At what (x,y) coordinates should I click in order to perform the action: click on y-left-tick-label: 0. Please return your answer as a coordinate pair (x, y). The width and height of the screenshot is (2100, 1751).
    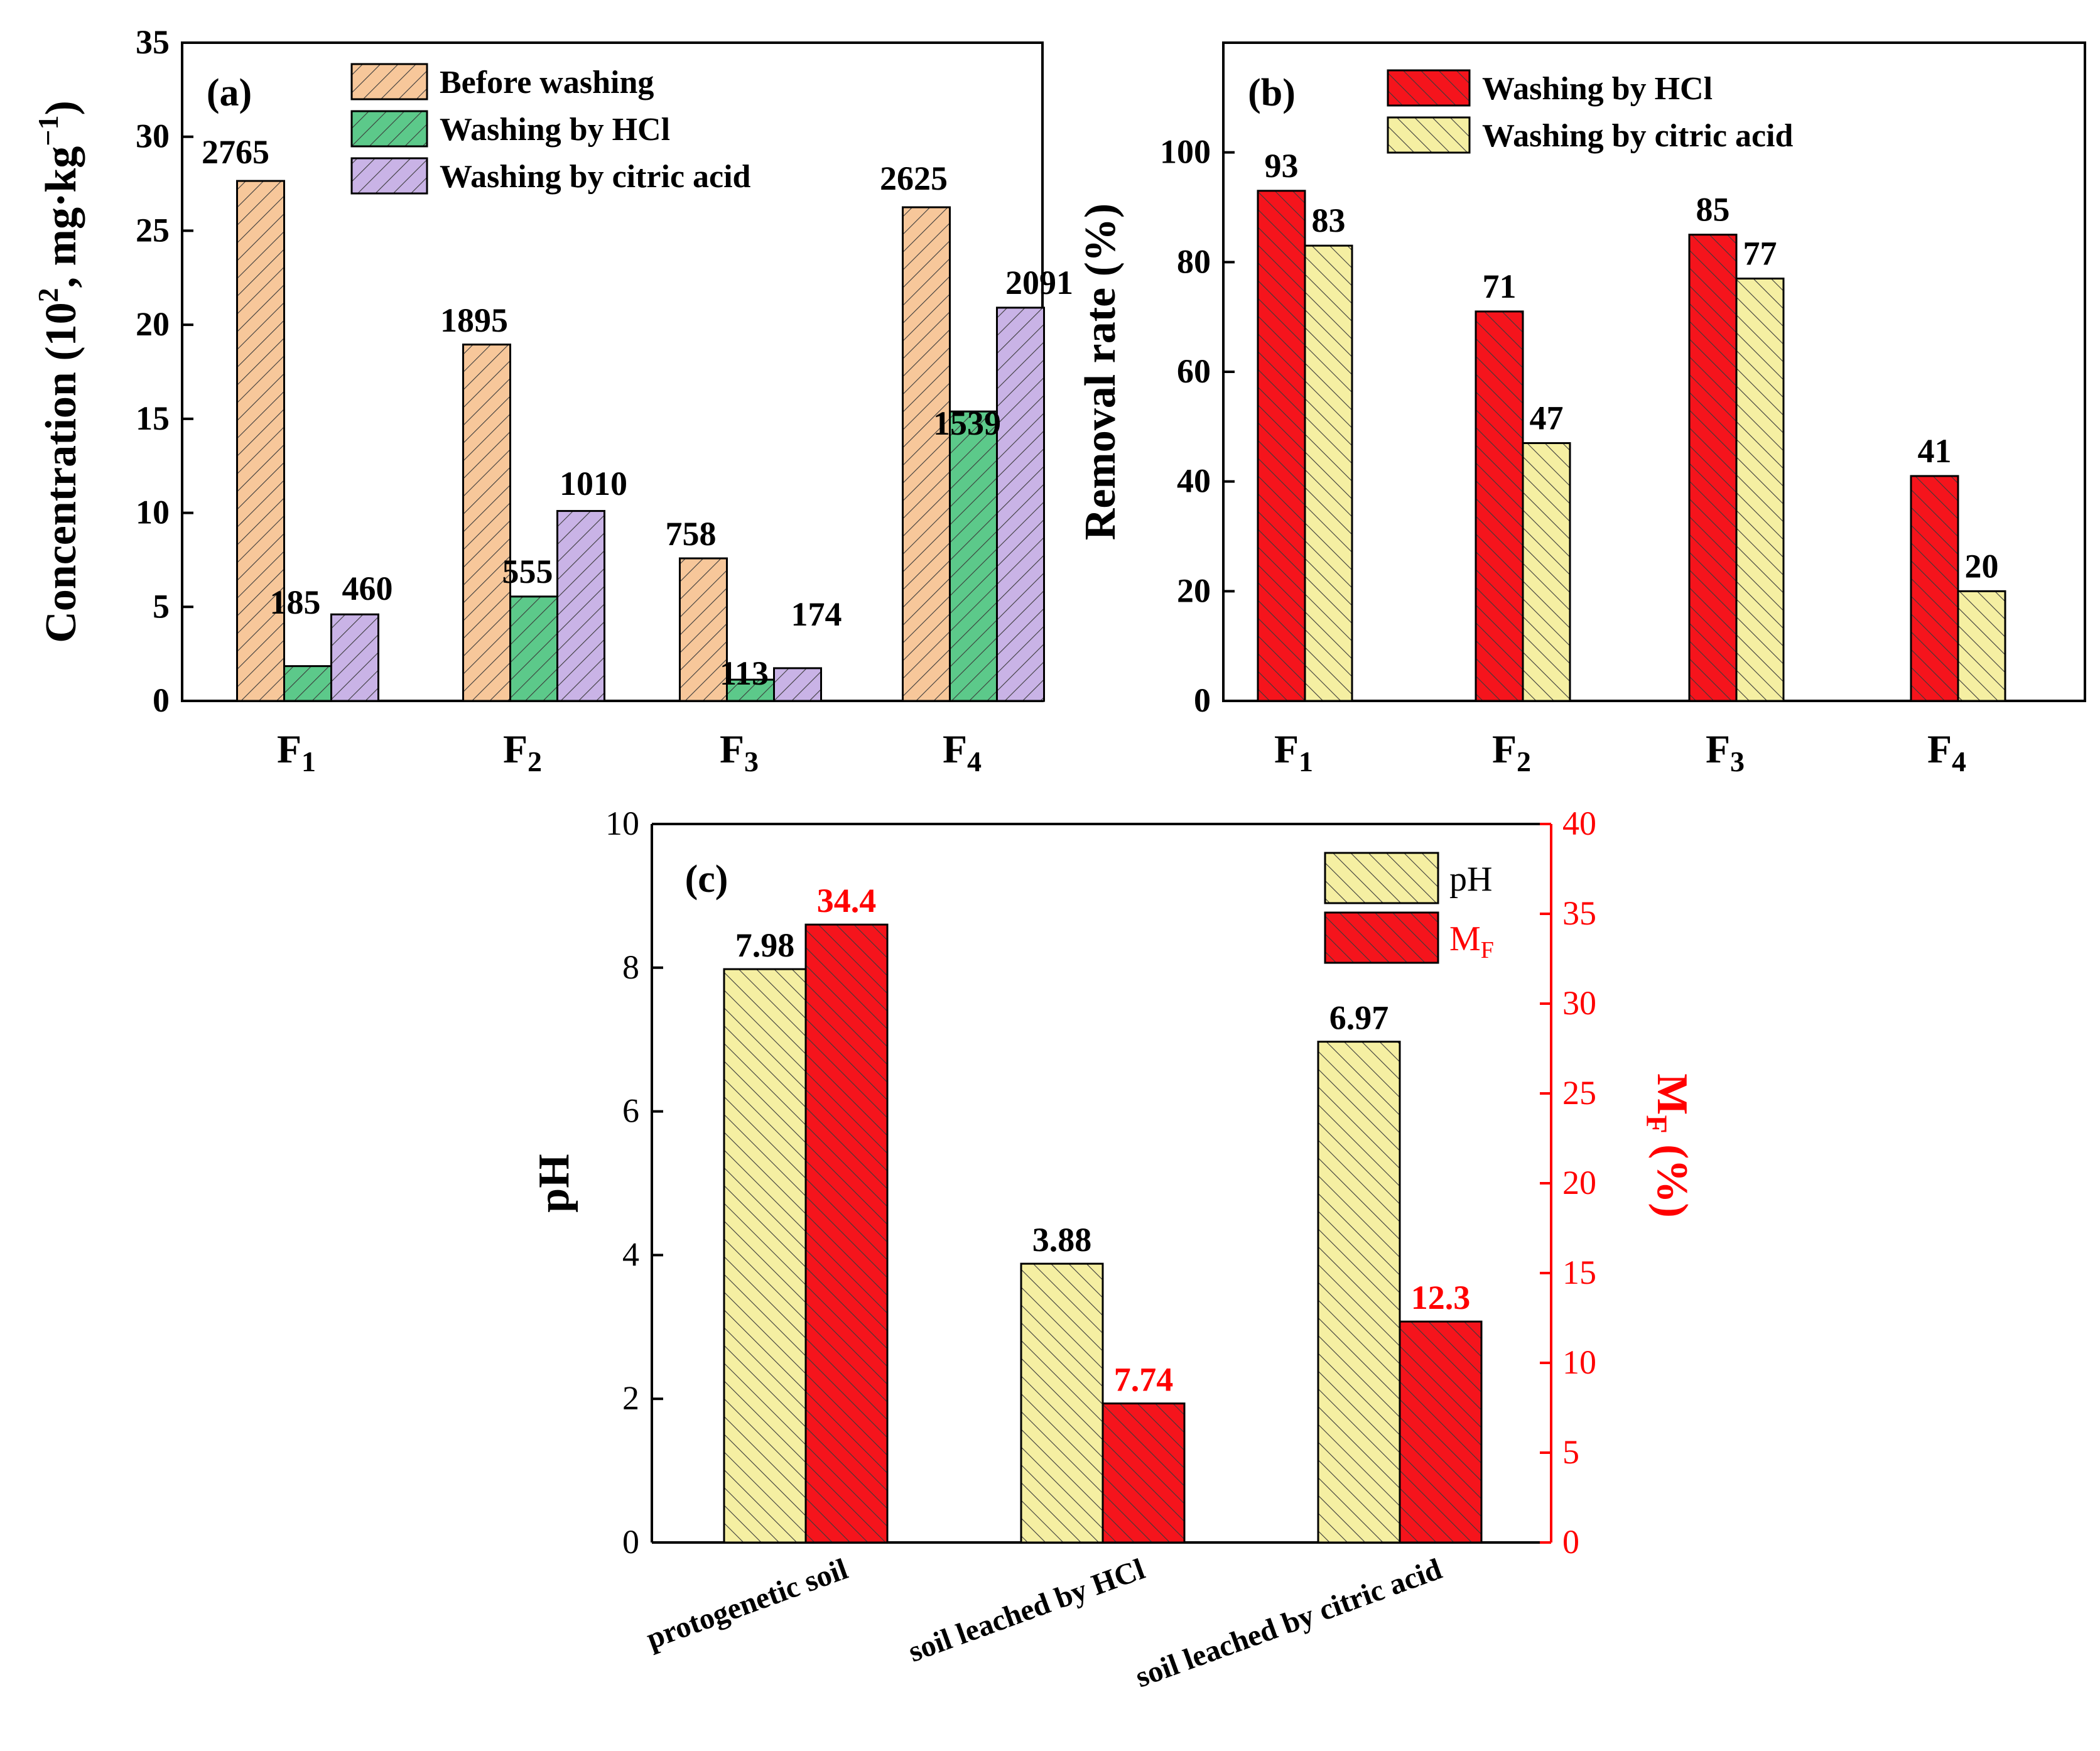
    Looking at the image, I should click on (630, 1542).